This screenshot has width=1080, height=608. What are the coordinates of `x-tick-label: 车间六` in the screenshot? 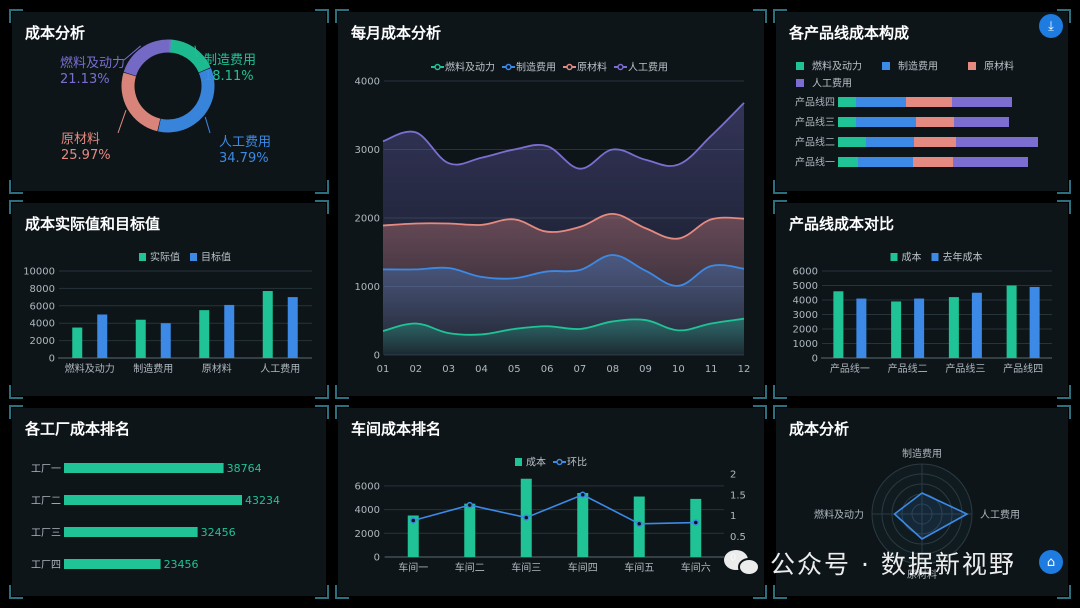 It's located at (696, 567).